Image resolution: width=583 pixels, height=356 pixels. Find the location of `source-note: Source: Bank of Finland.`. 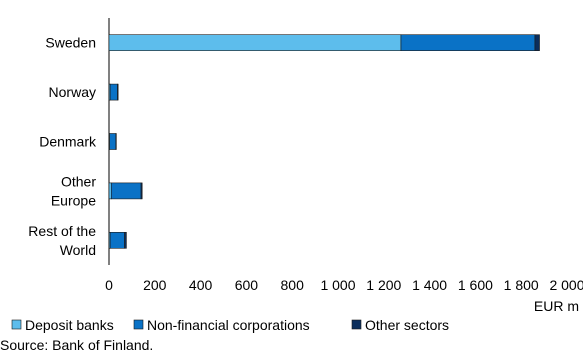

source-note: Source: Bank of Finland. is located at coordinates (76, 345).